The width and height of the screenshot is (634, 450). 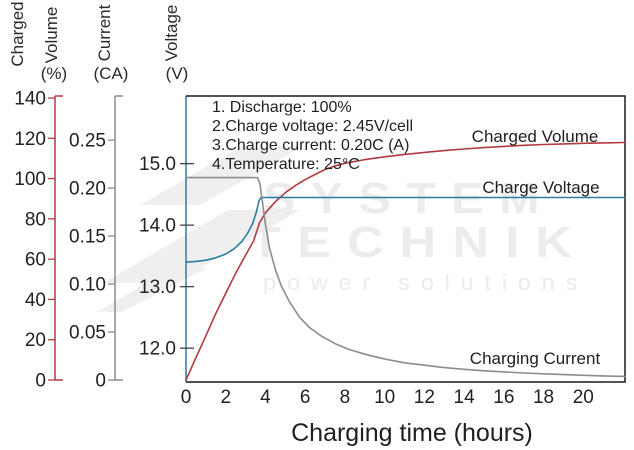 I want to click on x-tick-label: 14, so click(x=465, y=397).